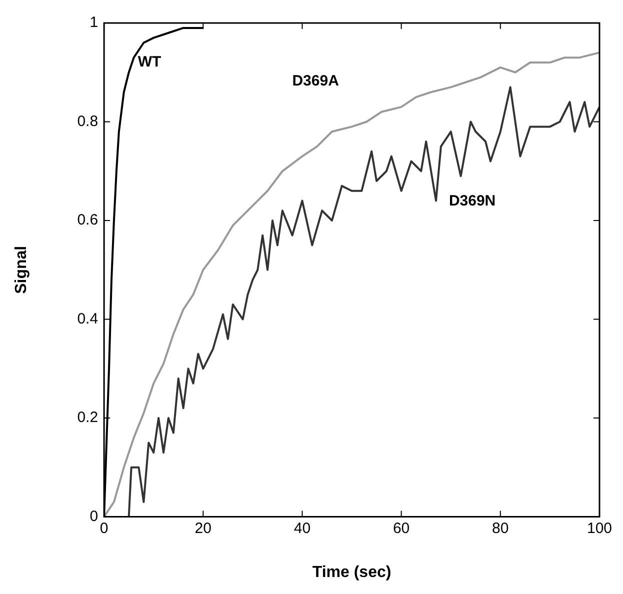  What do you see at coordinates (87, 121) in the screenshot?
I see `y-tick-label: 0.8` at bounding box center [87, 121].